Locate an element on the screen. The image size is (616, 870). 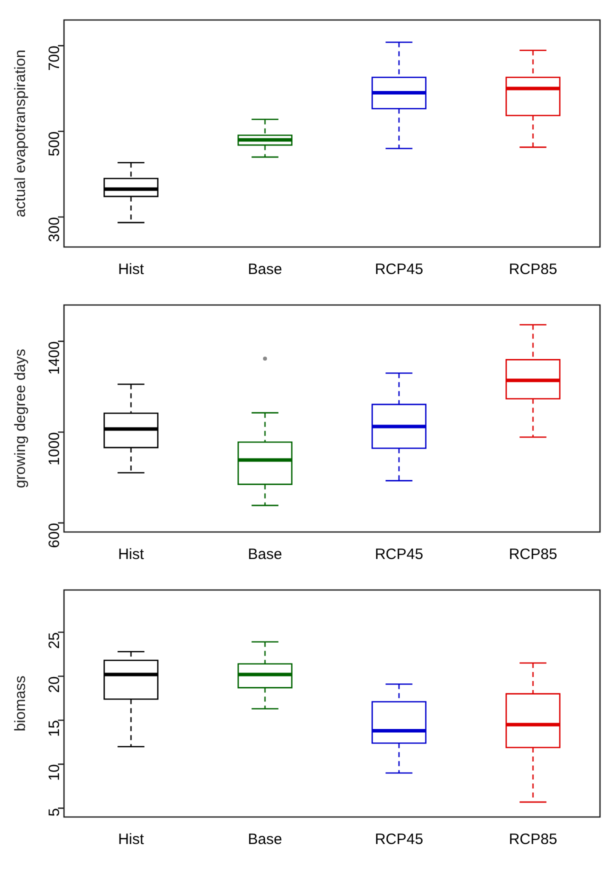
y-tick-label: 5 is located at coordinates (55, 812).